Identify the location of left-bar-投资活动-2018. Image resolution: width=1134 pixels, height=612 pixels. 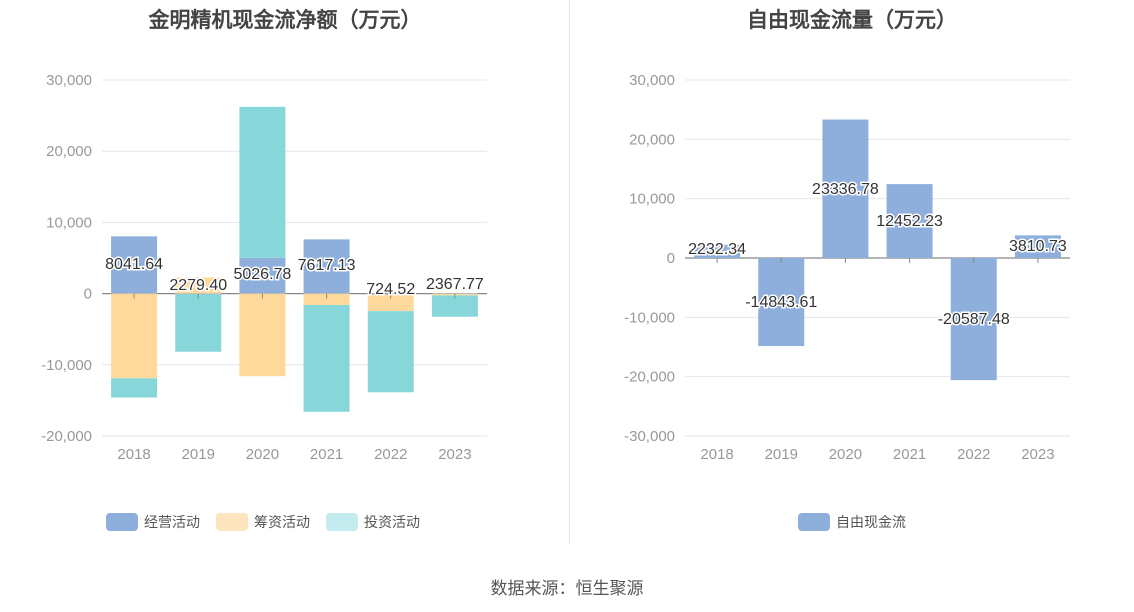
(134, 388).